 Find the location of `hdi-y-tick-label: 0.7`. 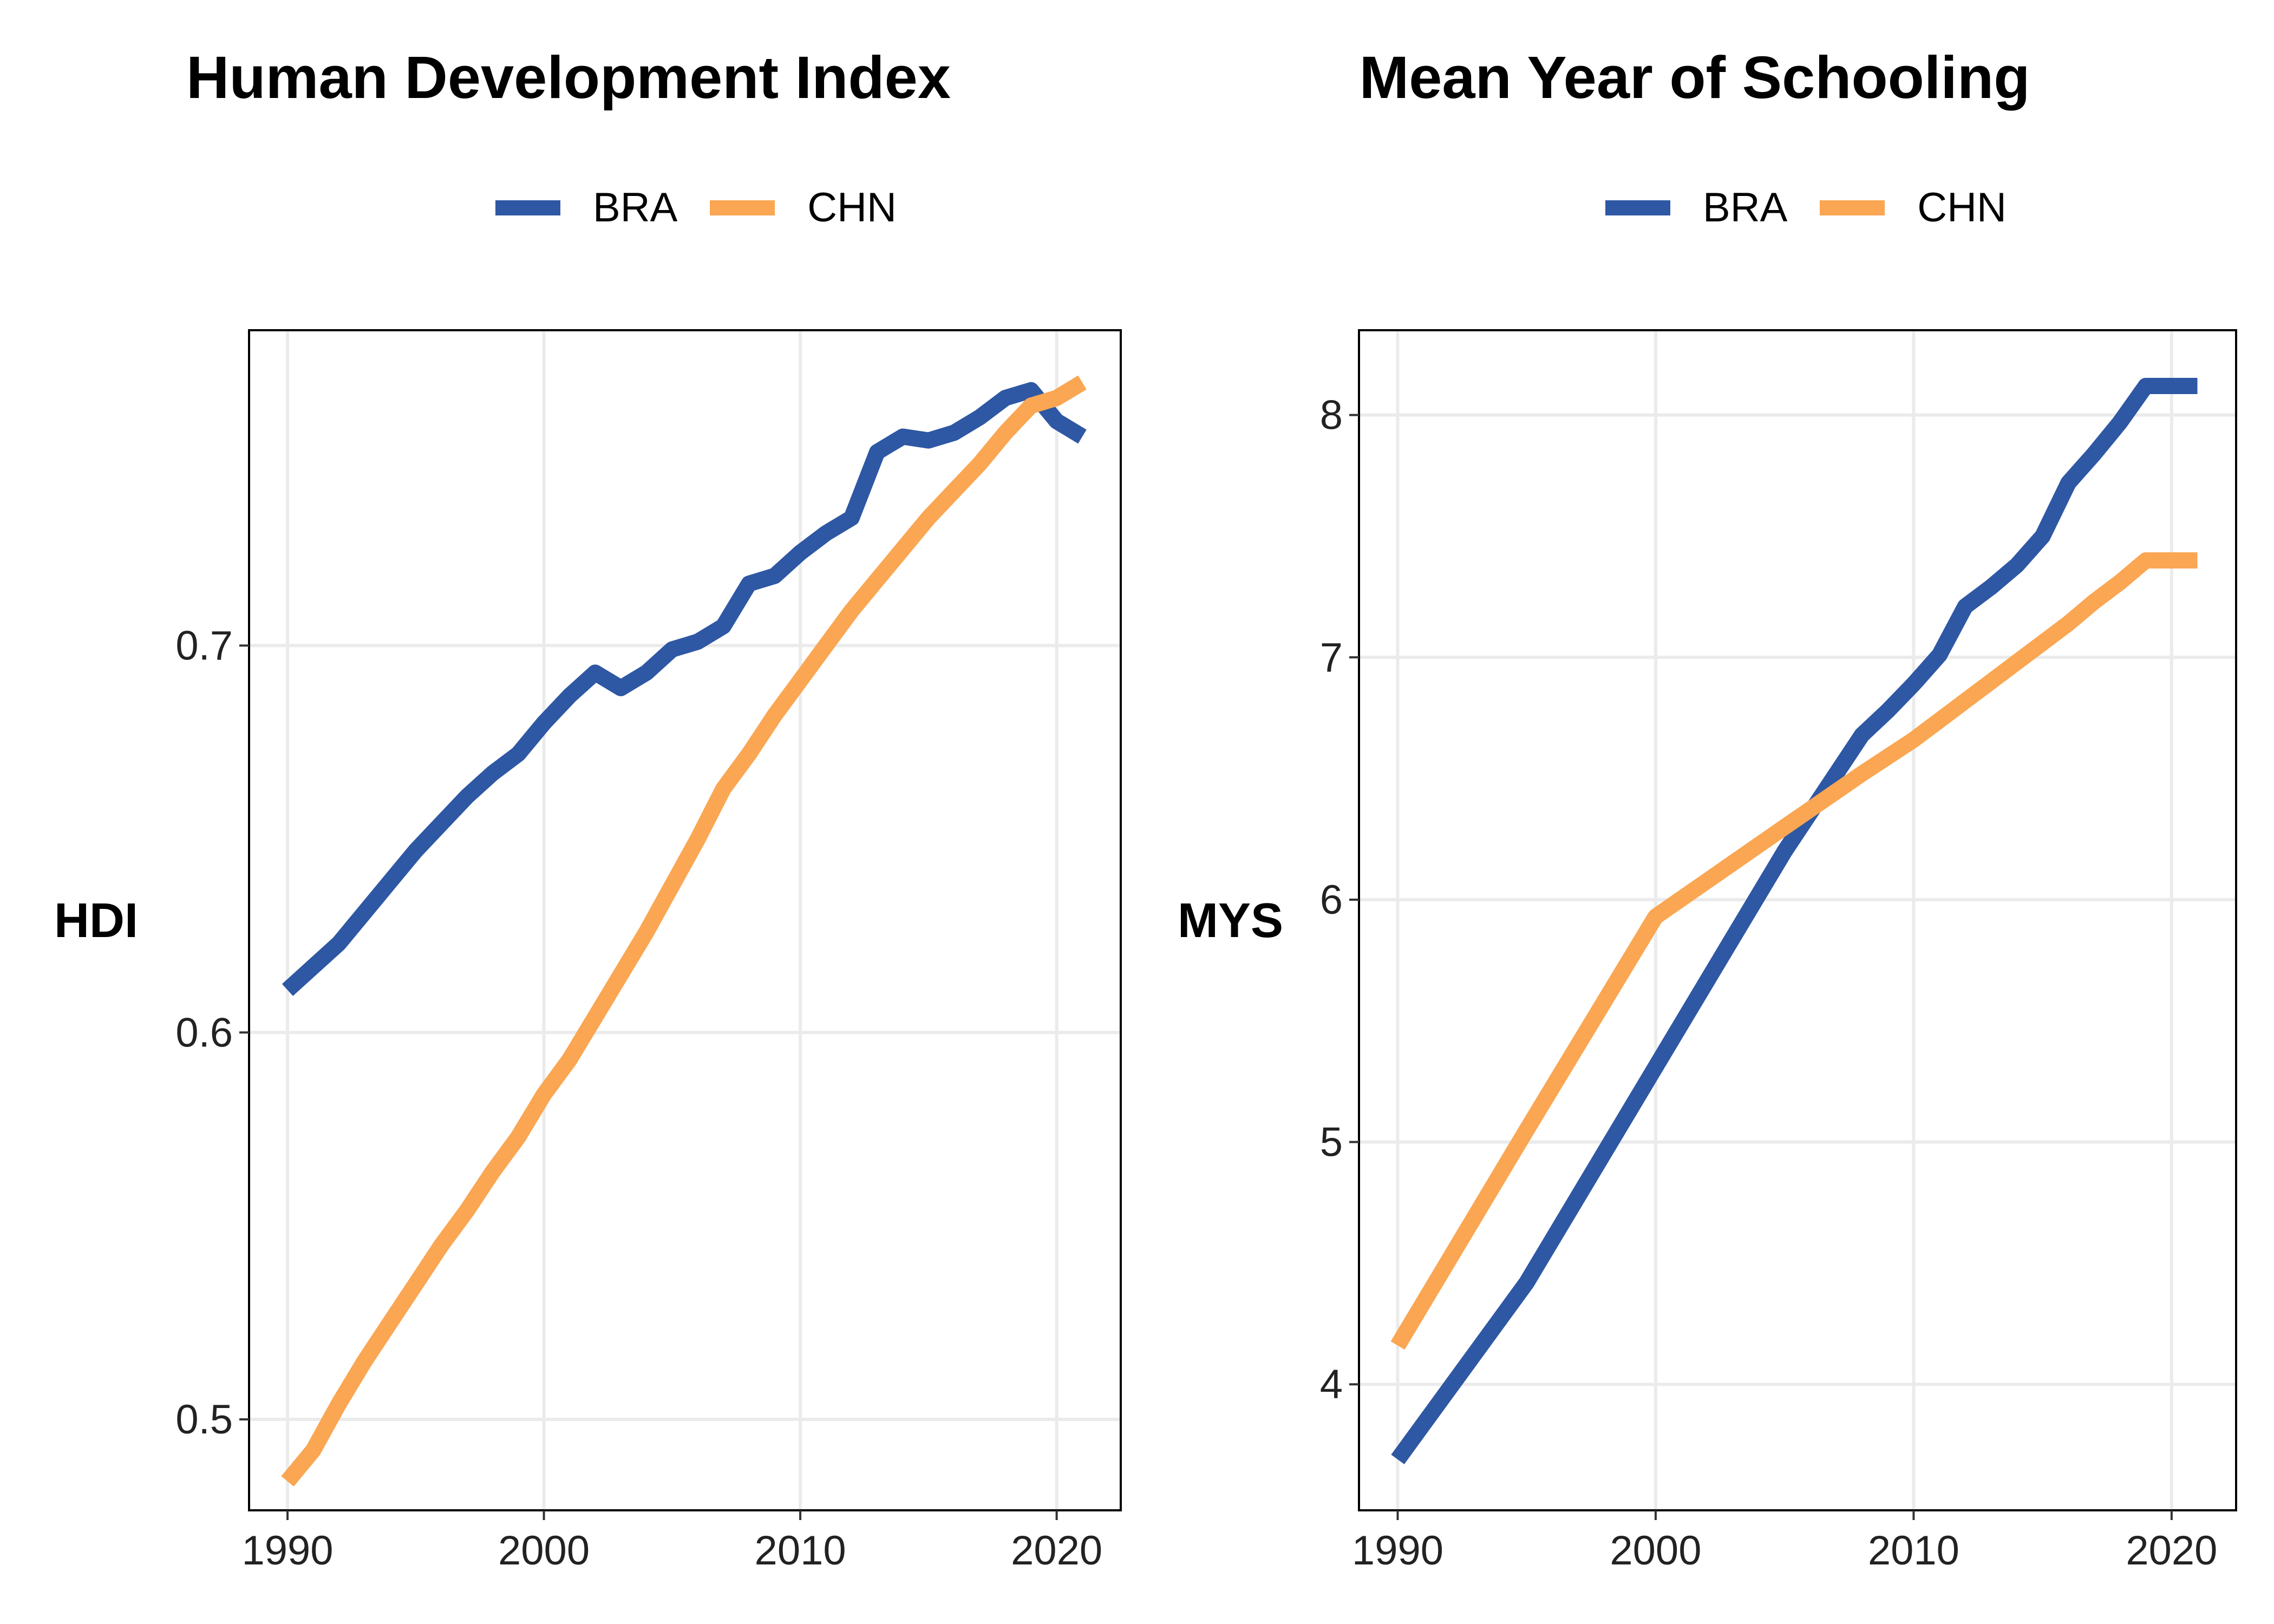

hdi-y-tick-label: 0.7 is located at coordinates (204, 646).